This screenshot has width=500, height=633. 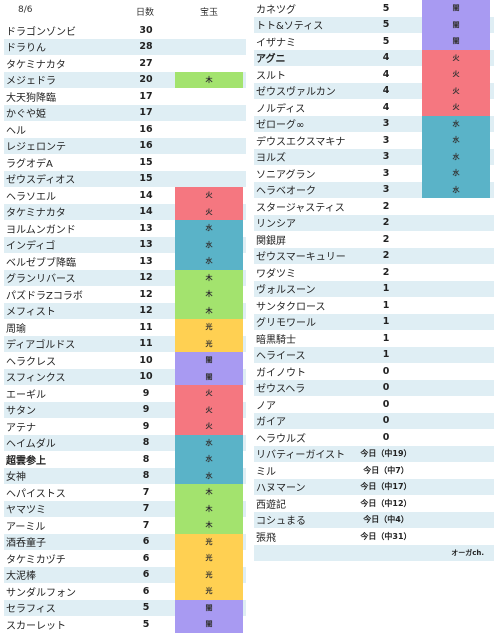 What do you see at coordinates (125, 310) in the screenshot?
I see `table-row: メフィスト 12 木` at bounding box center [125, 310].